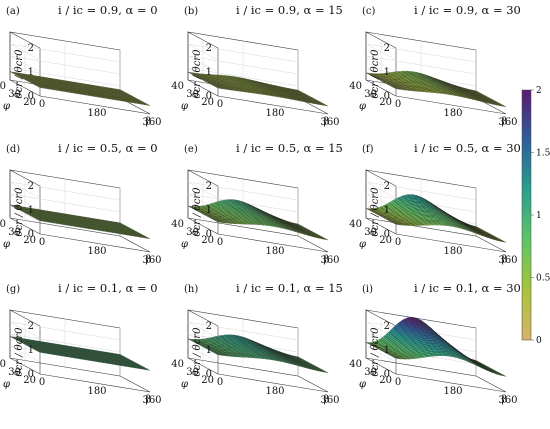  What do you see at coordinates (289, 288) in the screenshot?
I see `panel-title: i / ic = 0.1, α = 15` at bounding box center [289, 288].